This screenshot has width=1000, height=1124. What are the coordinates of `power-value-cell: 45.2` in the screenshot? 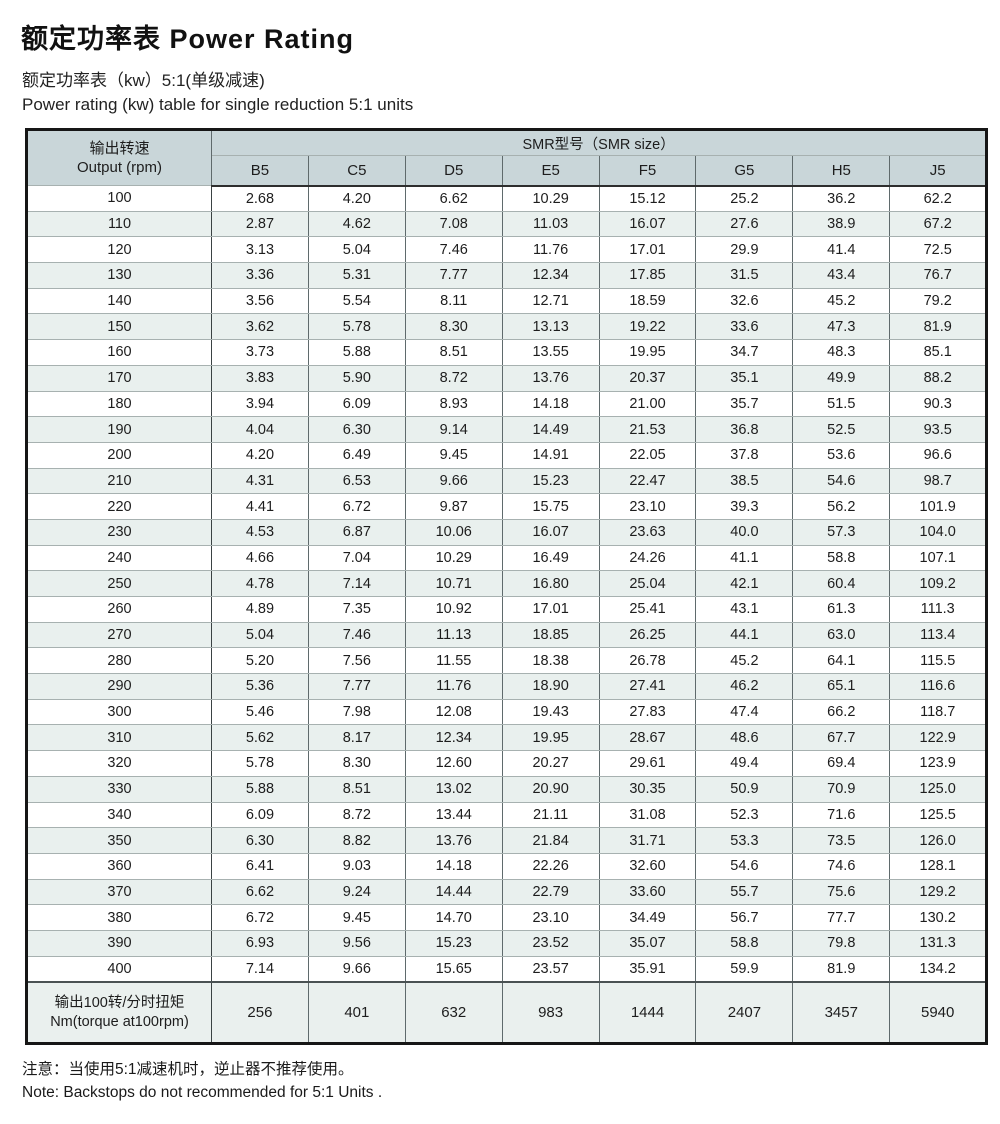 It's located at (841, 301).